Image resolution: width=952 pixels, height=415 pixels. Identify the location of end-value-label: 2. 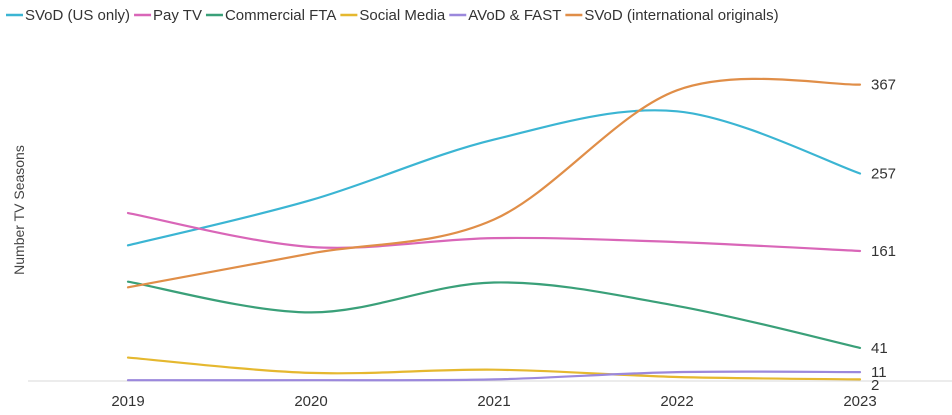
(875, 385).